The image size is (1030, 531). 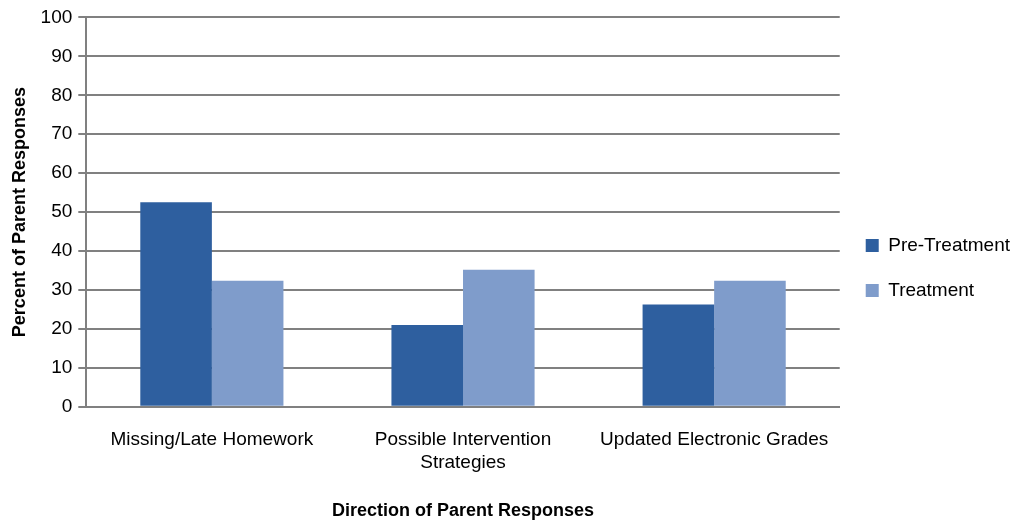 I want to click on y-axis-title: Percent of Parent Responses, so click(x=18, y=212).